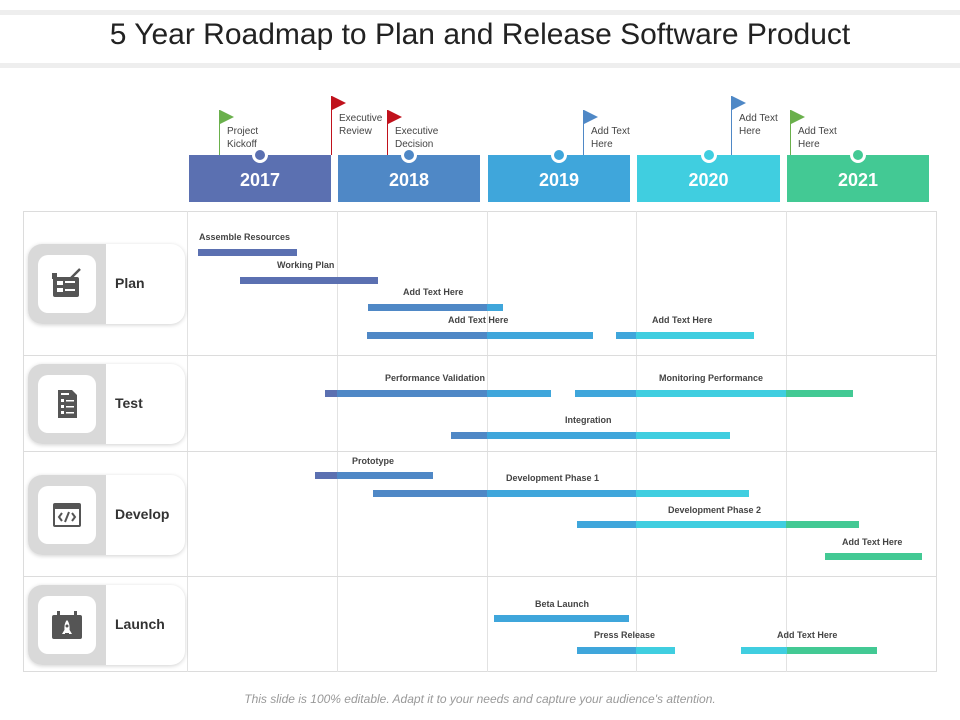 This screenshot has width=960, height=720. I want to click on title-band, so click(480, 39).